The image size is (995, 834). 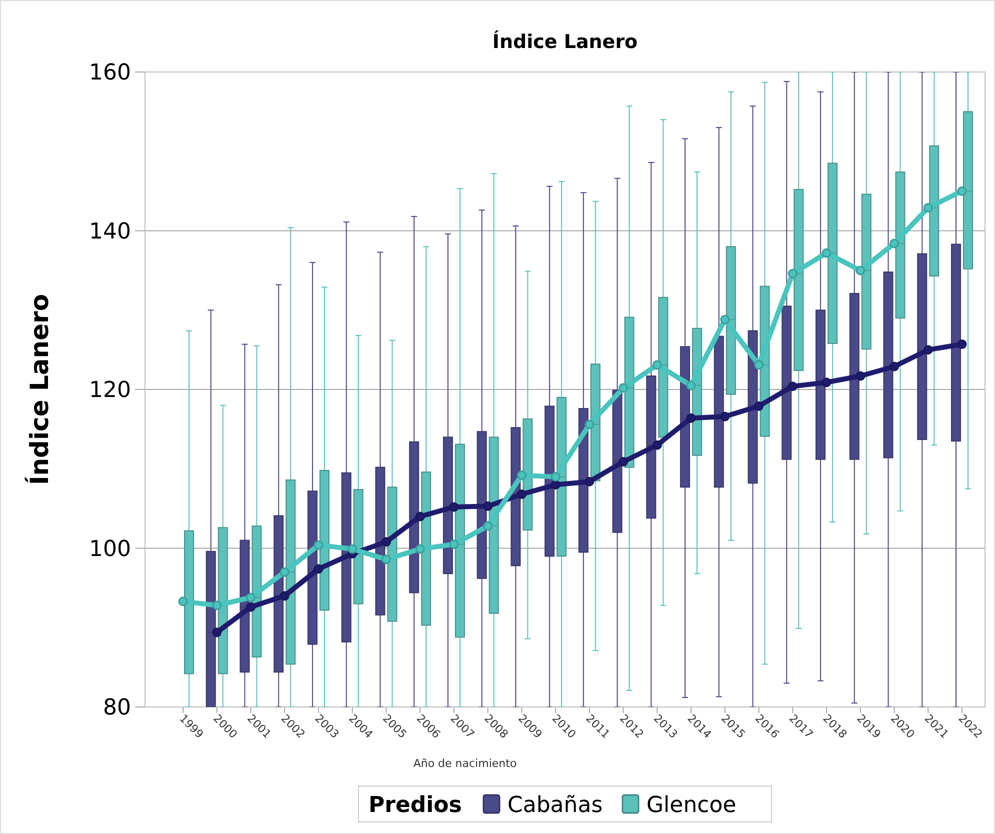 What do you see at coordinates (415, 805) in the screenshot?
I see `legend-title: Predios` at bounding box center [415, 805].